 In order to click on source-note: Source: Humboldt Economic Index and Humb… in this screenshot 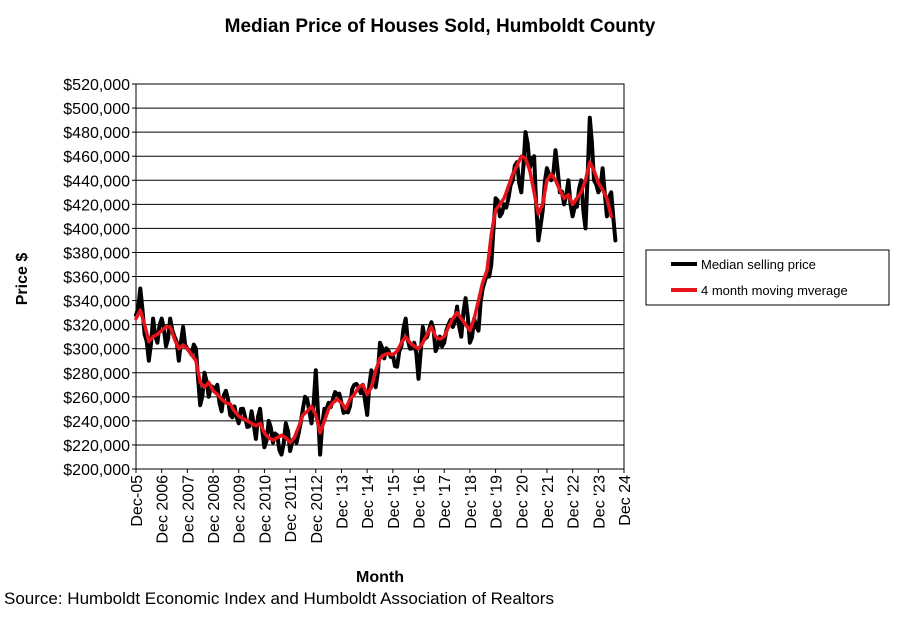, I will do `click(279, 598)`.